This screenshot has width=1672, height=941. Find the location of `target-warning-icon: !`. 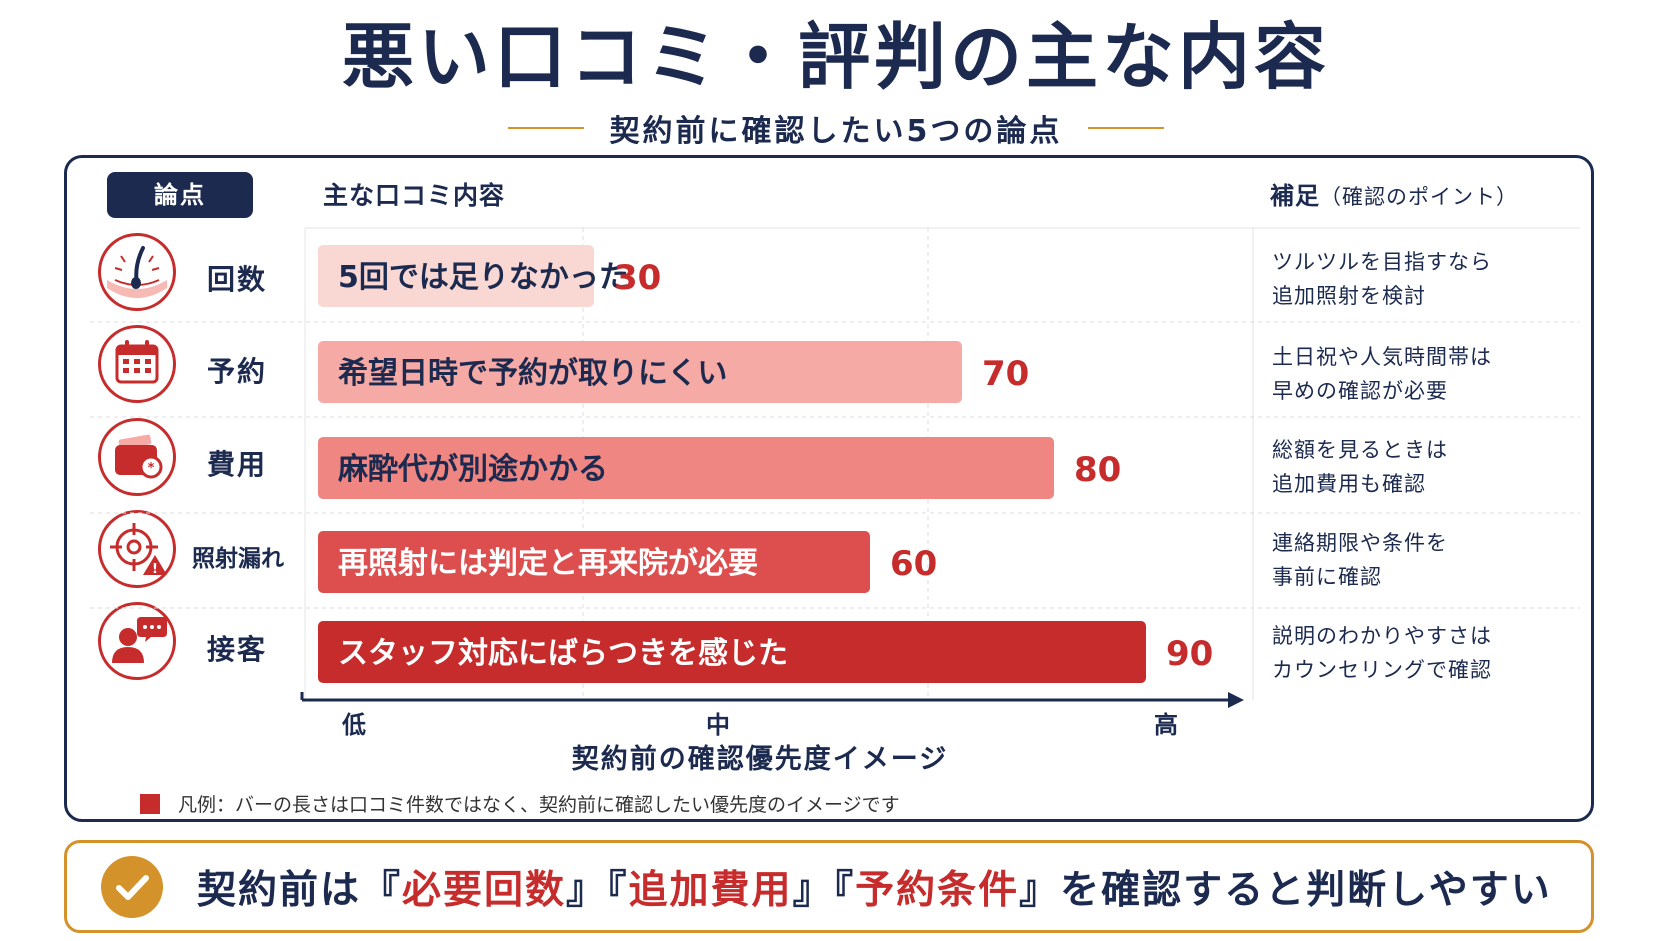

target-warning-icon: ! is located at coordinates (137, 549).